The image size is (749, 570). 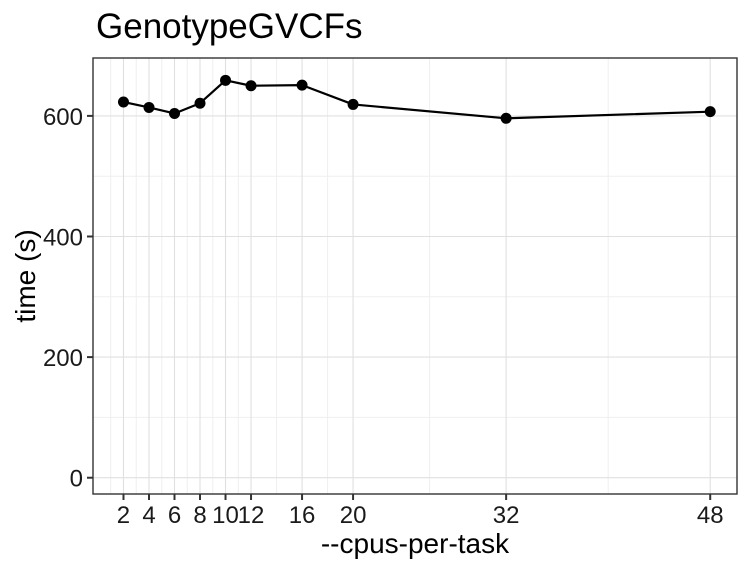 I want to click on x-tick-label: 48, so click(x=710, y=515).